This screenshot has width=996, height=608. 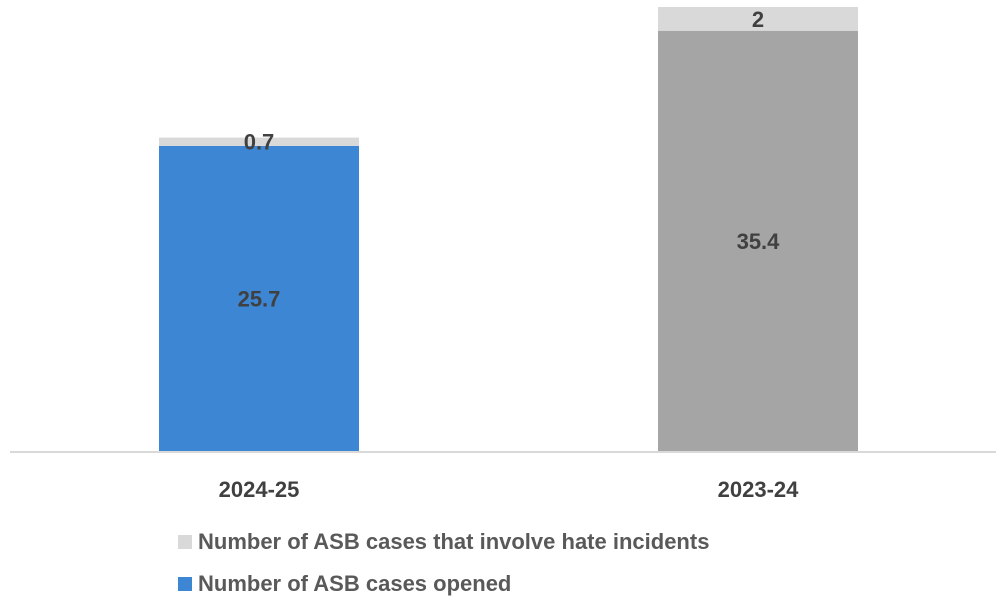 I want to click on legend-label-cases-opened: Number of ASB cases opened, so click(x=355, y=583).